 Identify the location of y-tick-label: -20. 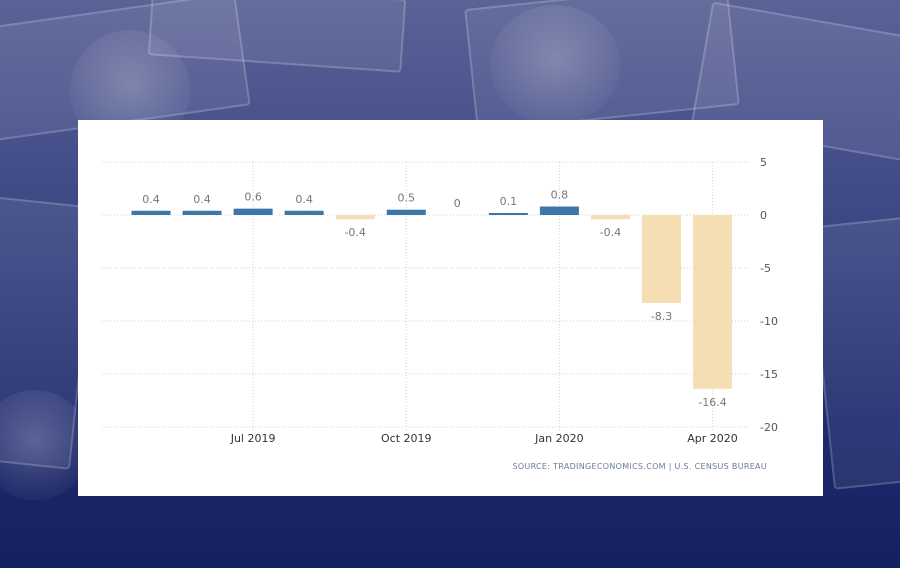
(769, 427).